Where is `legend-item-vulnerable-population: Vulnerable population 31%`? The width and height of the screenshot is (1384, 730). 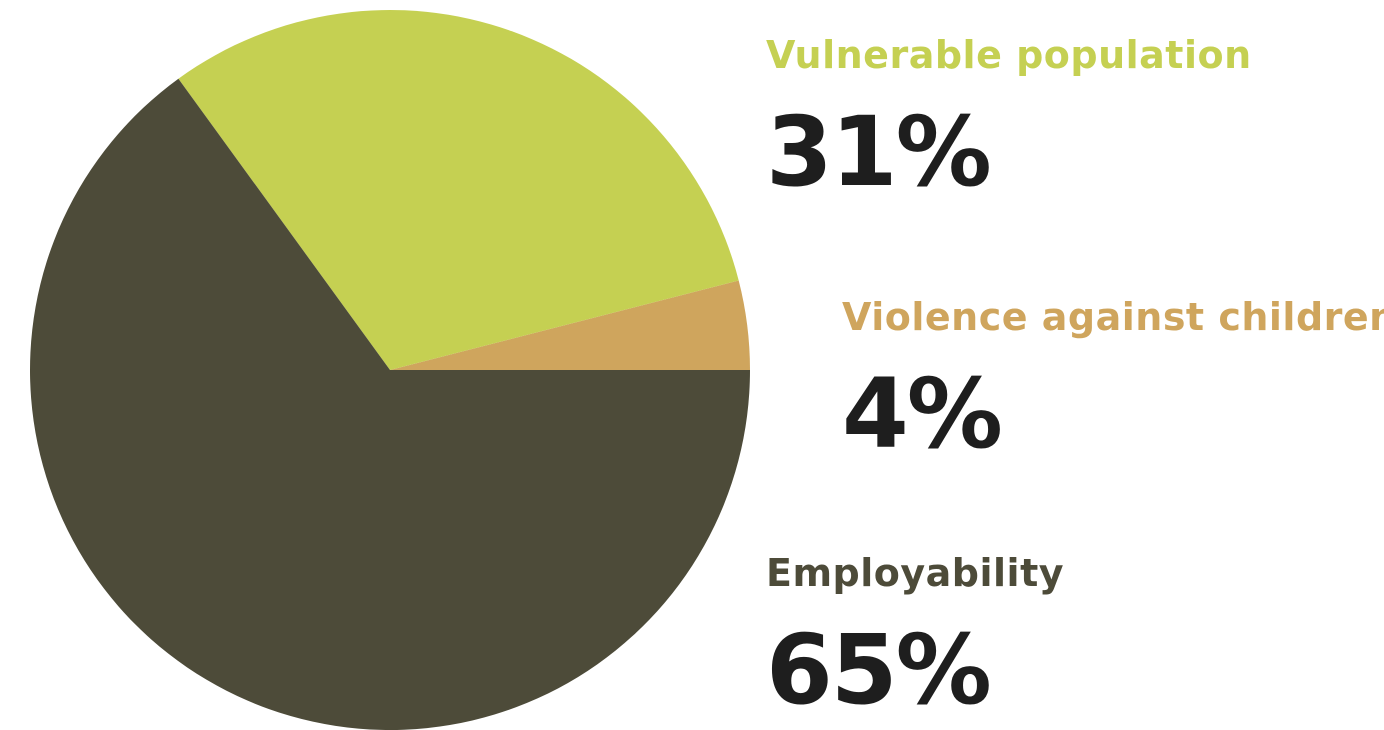
legend-item-vulnerable-population: Vulnerable population 31% is located at coordinates (1009, 118).